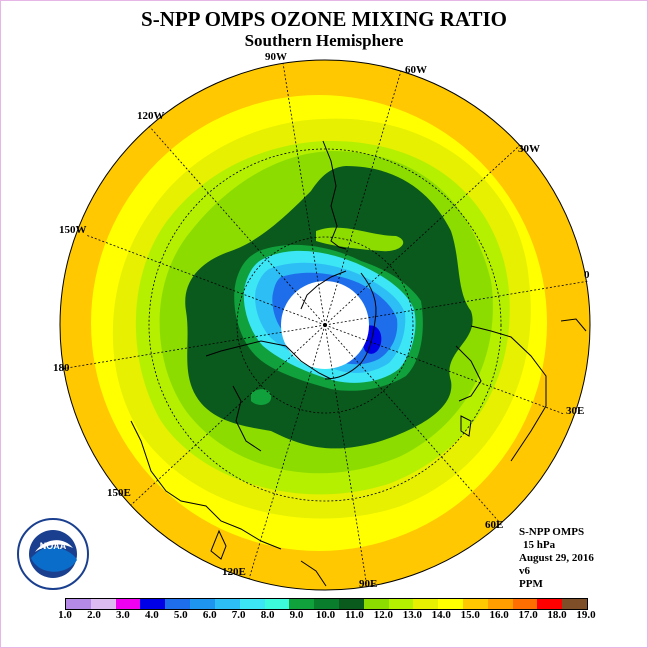 This screenshot has width=648, height=648. I want to click on map-subtitle: Southern Hemisphere, so click(324, 40).